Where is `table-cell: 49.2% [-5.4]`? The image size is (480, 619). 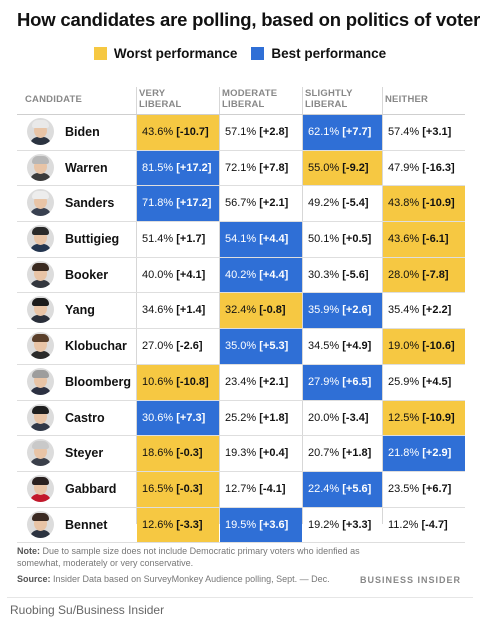
table-cell: 49.2% [-5.4] is located at coordinates (342, 203).